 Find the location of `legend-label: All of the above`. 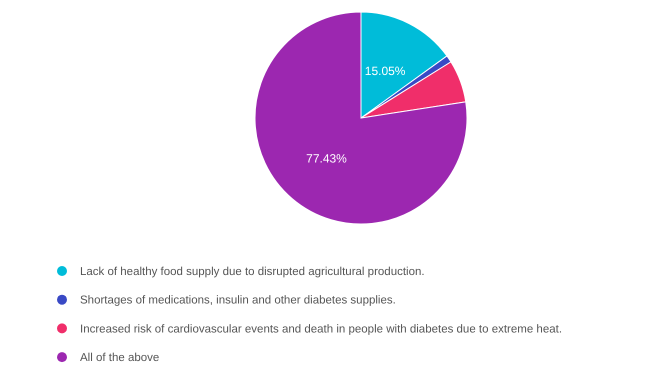

legend-label: All of the above is located at coordinates (120, 358).